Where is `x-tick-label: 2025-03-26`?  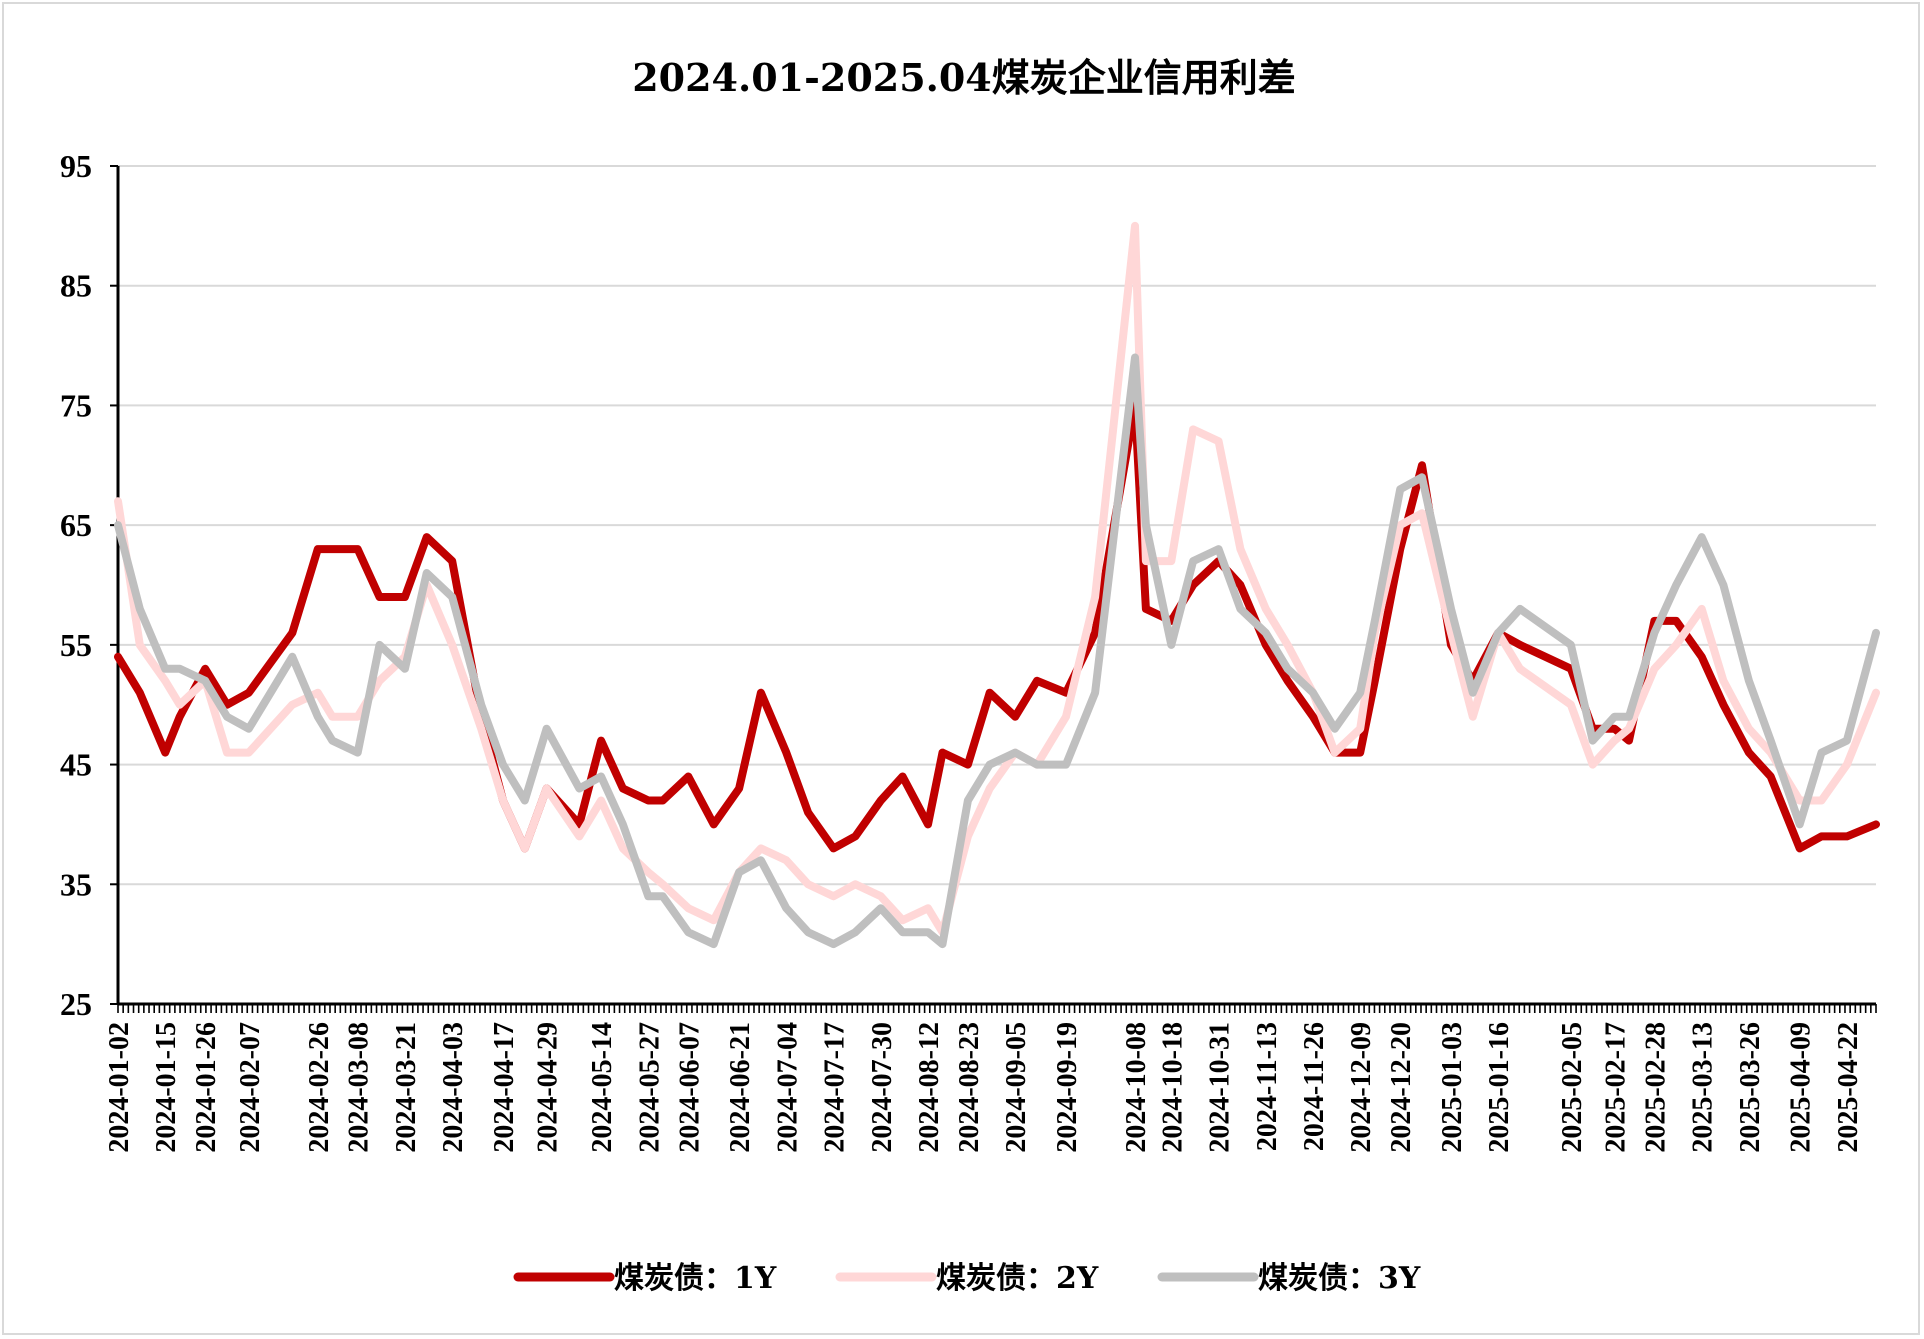
x-tick-label: 2025-03-26 is located at coordinates (1750, 1087).